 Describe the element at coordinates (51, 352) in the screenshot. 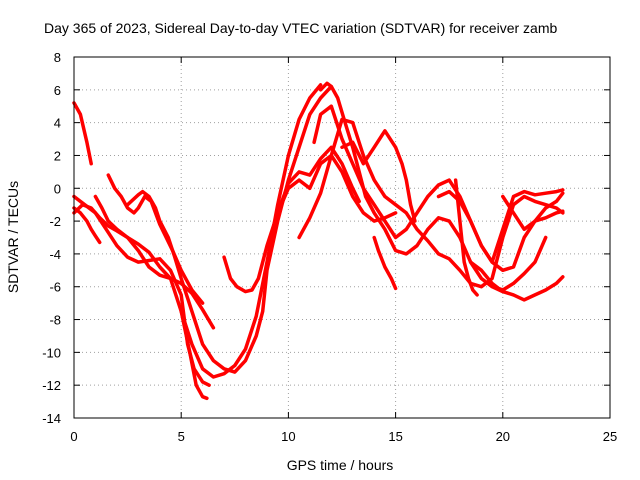

I see `y-tick-label: -10` at that location.